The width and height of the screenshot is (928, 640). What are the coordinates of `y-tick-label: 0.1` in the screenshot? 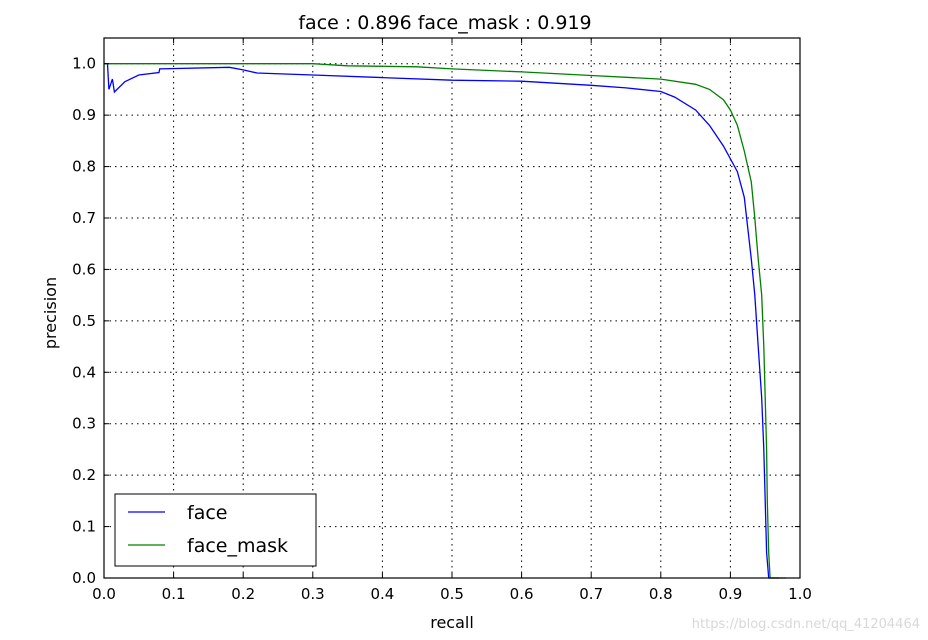 It's located at (84, 527).